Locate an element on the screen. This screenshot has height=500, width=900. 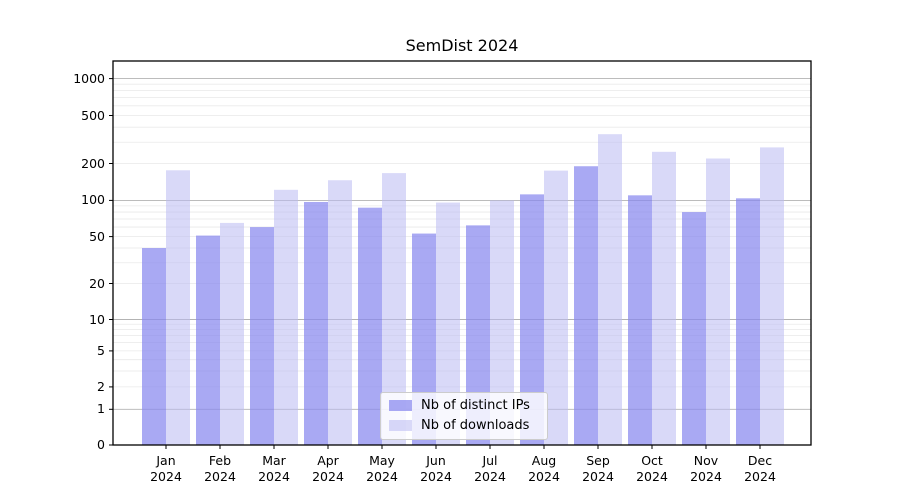
x-tick-label: Jan 2024 is located at coordinates (166, 468).